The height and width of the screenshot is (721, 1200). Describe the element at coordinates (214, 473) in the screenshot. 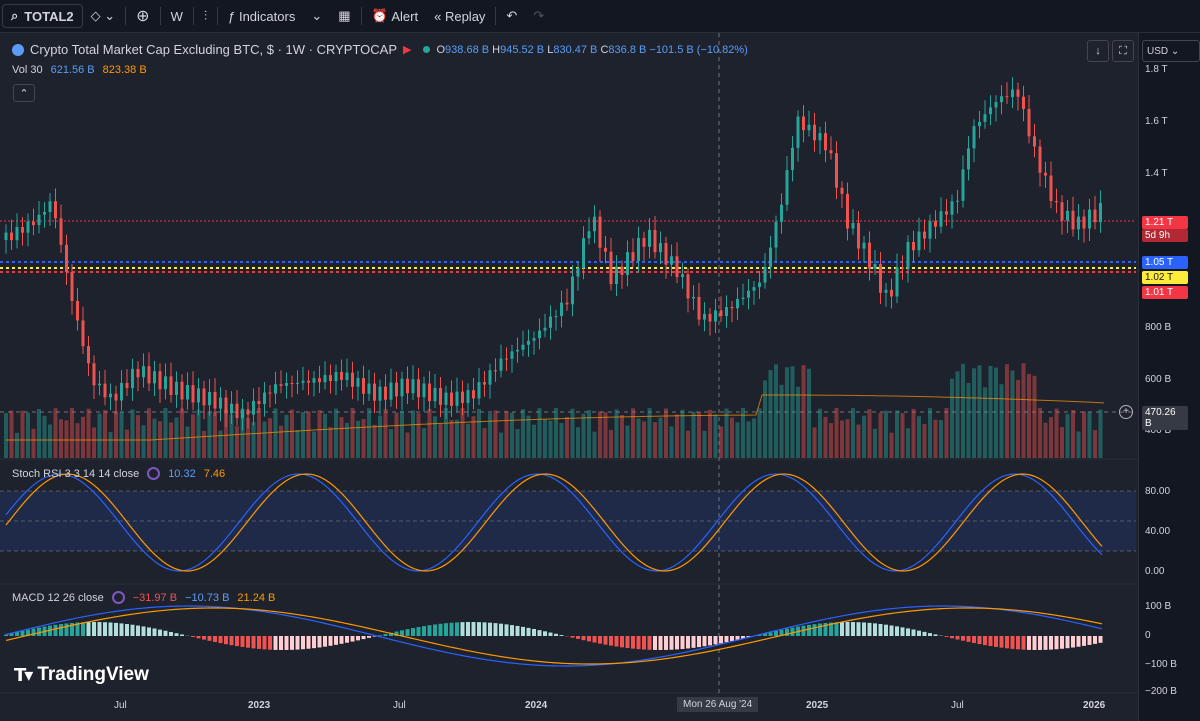

I see `stoch-d-value: 7.46` at that location.